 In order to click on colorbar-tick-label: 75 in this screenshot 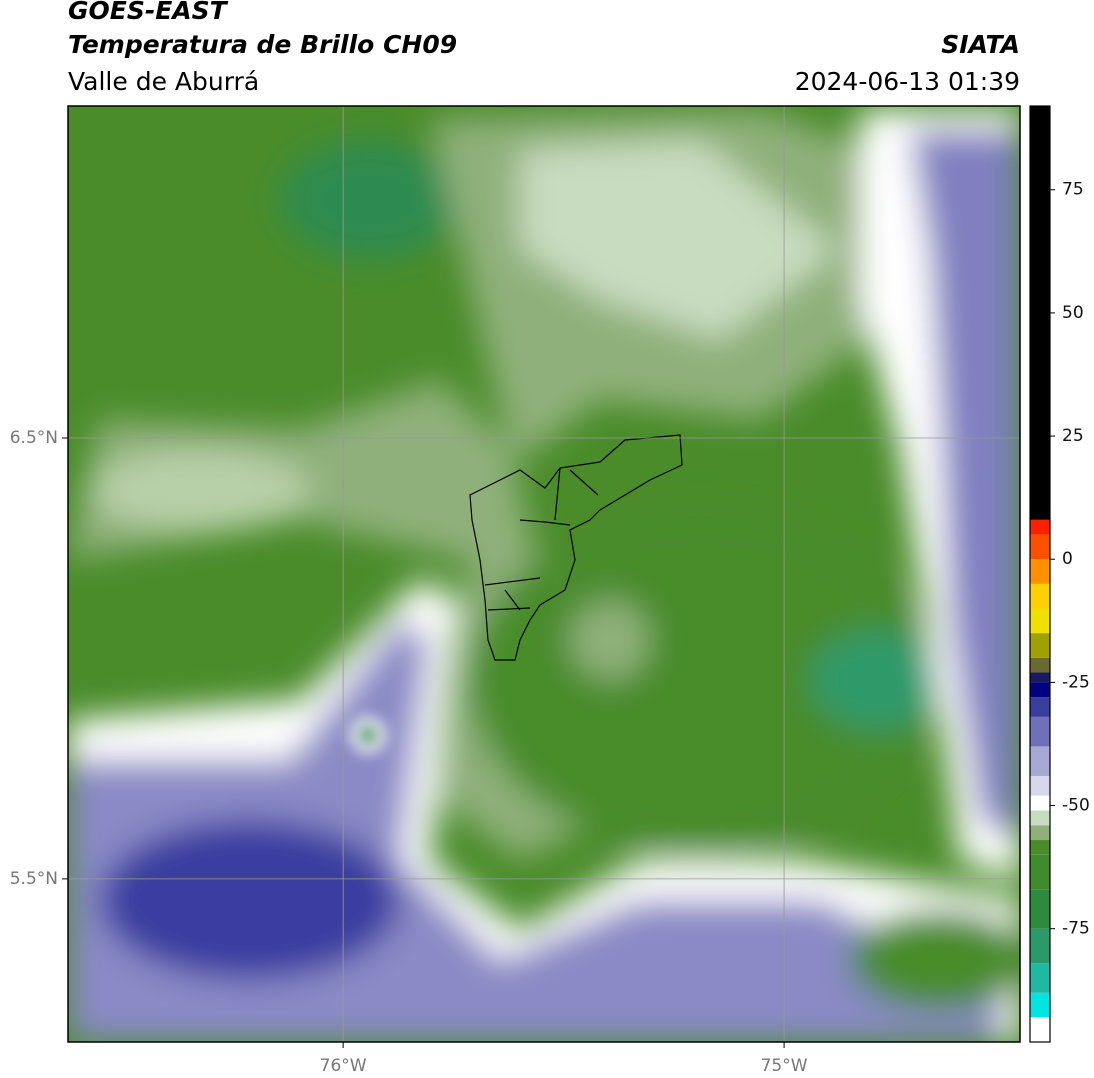, I will do `click(1073, 190)`.